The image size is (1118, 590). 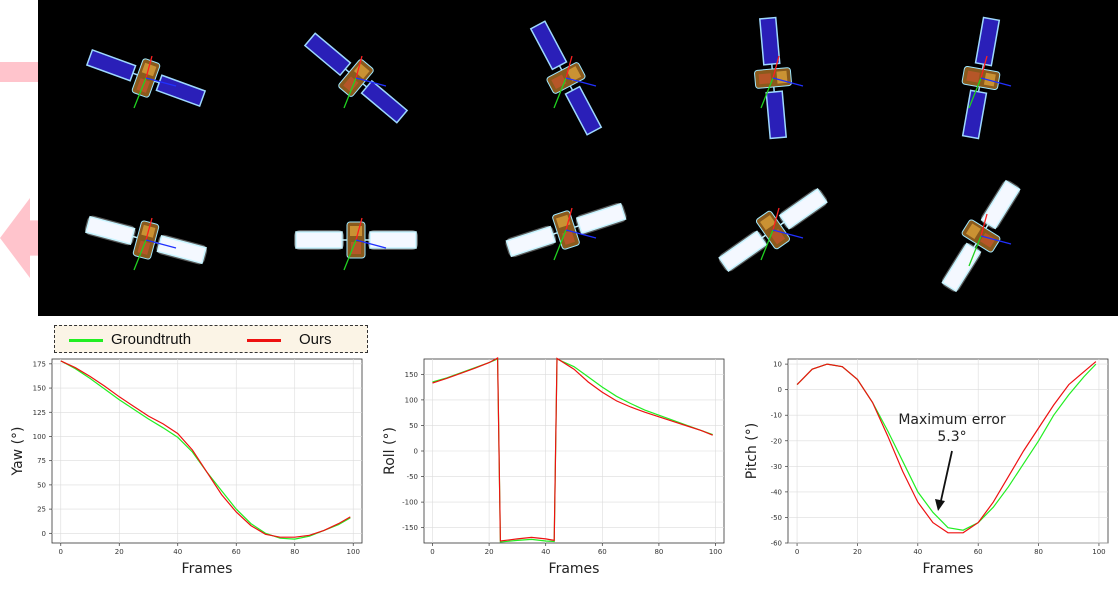 What do you see at coordinates (752, 451) in the screenshot?
I see `y-axis-title: Pitch (°)` at bounding box center [752, 451].